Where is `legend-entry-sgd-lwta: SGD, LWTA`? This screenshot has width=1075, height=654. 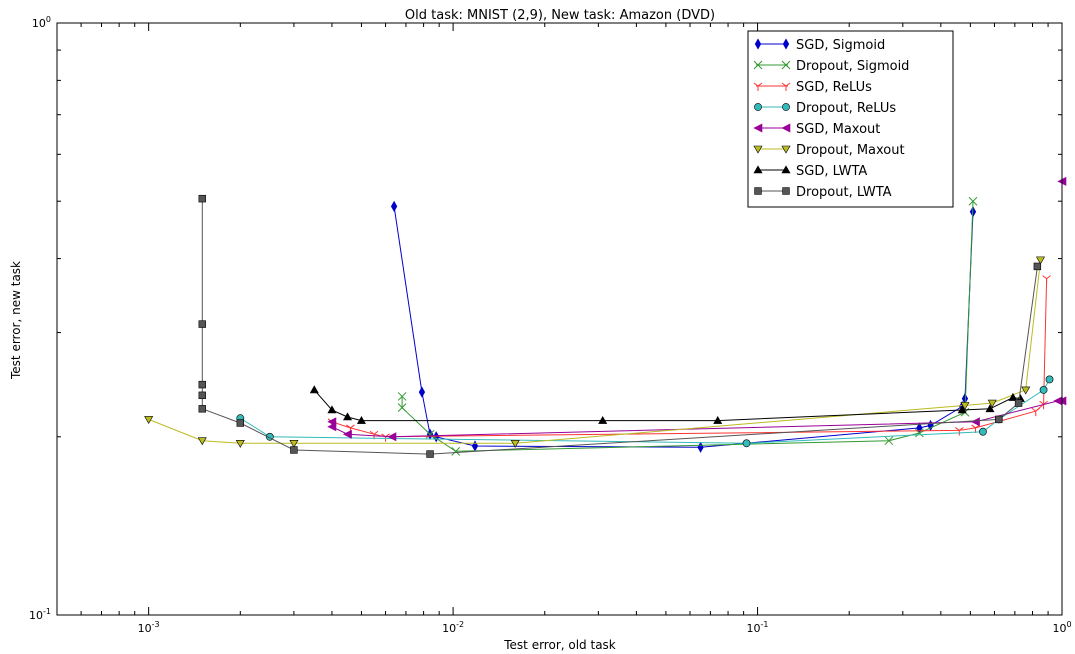 legend-entry-sgd-lwta: SGD, LWTA is located at coordinates (810, 171).